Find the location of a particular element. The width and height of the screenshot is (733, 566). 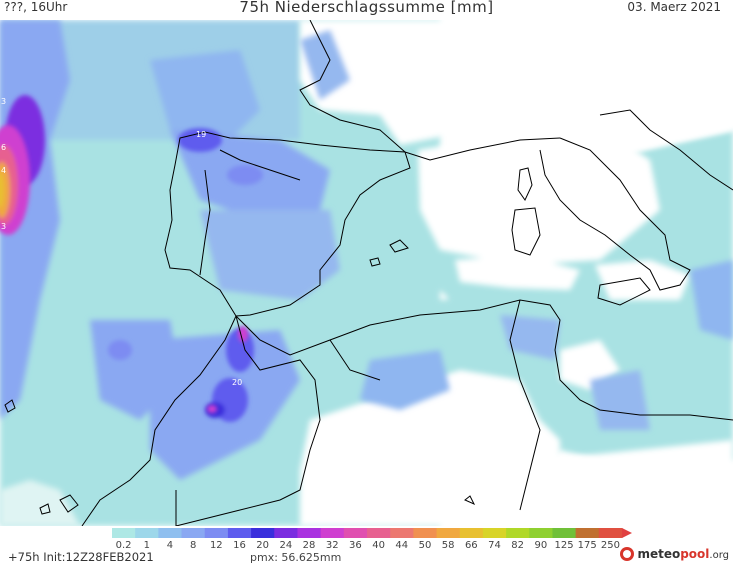

meteopool-logo: meteopool.org is located at coordinates (674, 554).